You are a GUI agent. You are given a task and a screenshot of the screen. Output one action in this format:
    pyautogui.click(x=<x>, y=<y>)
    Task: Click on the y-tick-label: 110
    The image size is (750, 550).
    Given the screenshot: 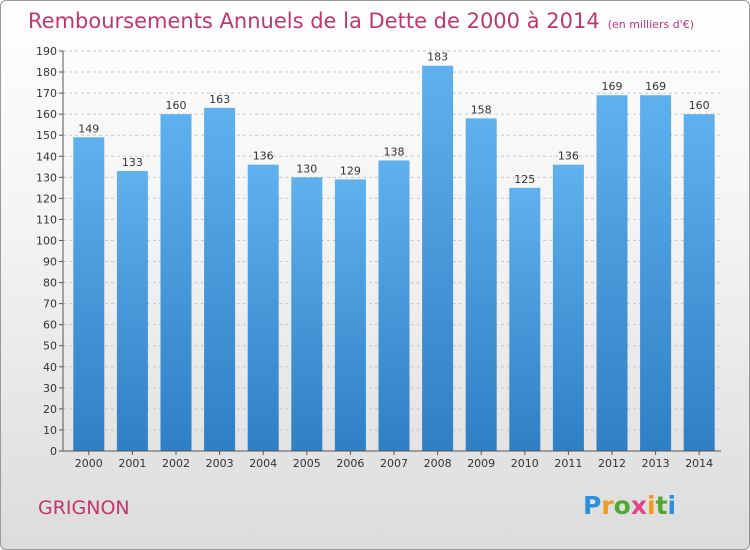 What is the action you would take?
    pyautogui.click(x=46, y=219)
    